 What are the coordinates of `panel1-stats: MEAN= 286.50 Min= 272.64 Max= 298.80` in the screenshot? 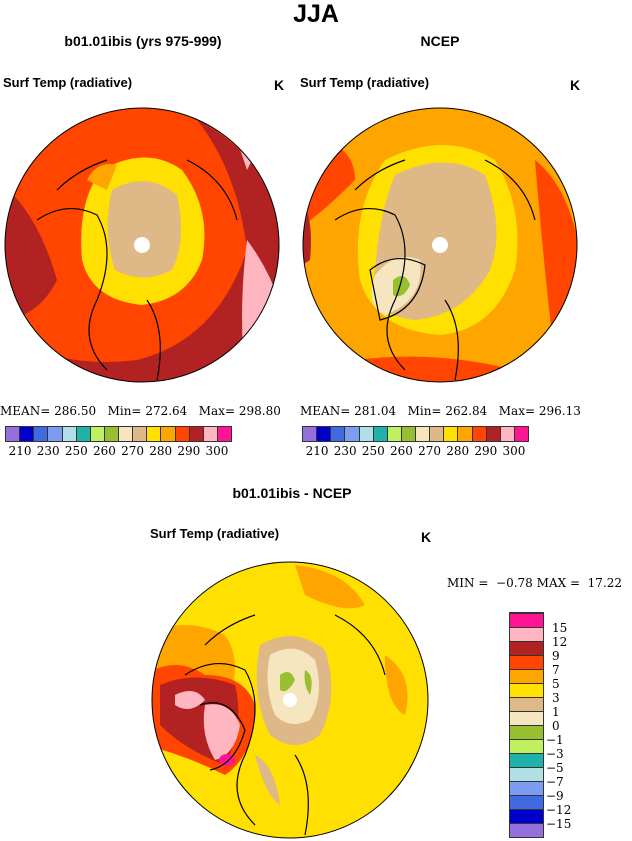 It's located at (140, 411).